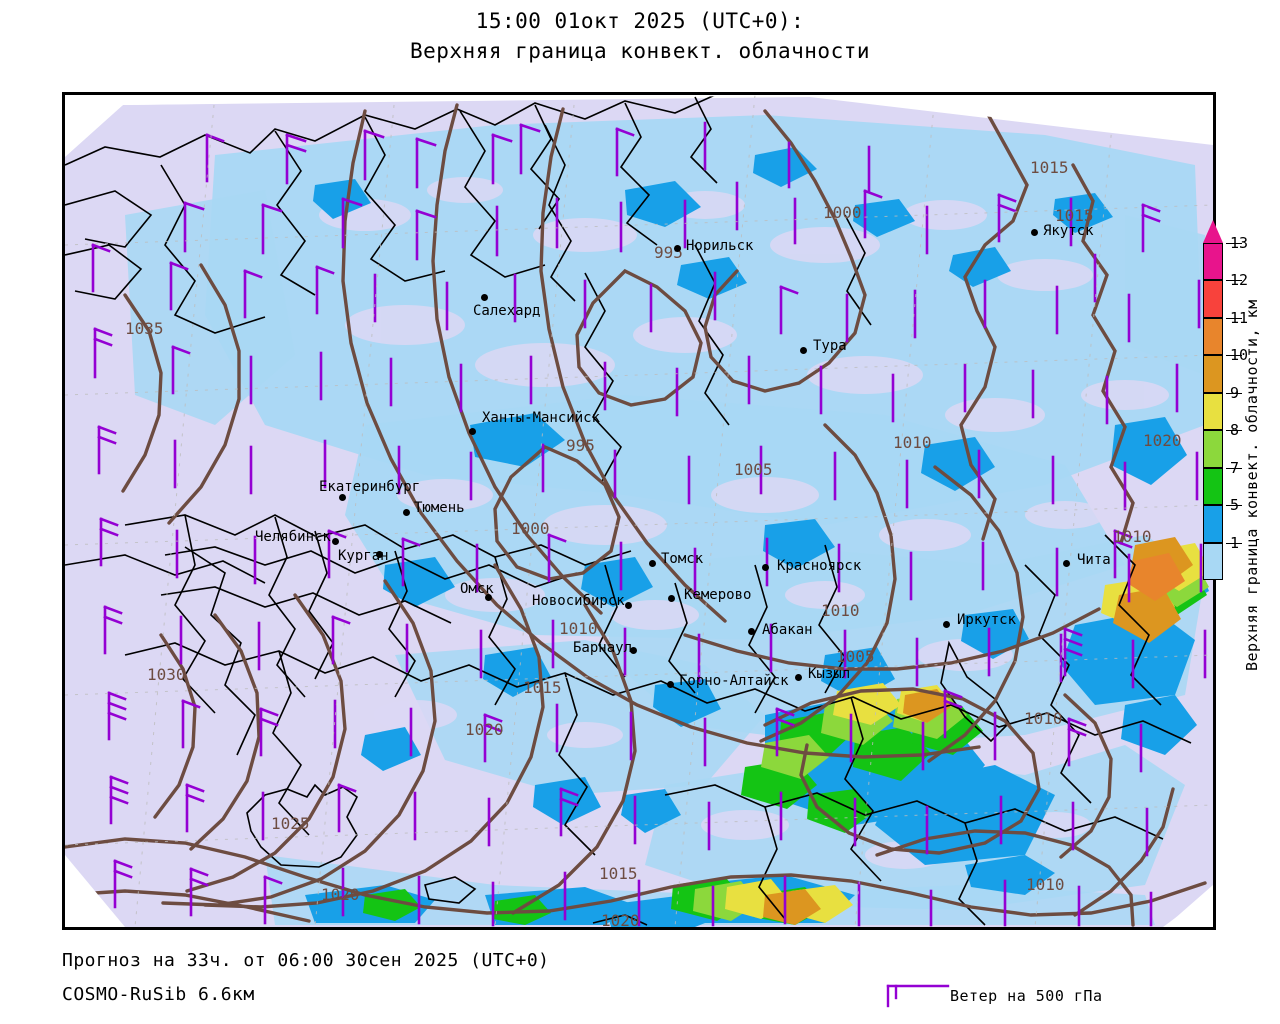 This screenshot has height=1024, width=1280. What do you see at coordinates (541, 418) in the screenshot?
I see `city-label: Ханты-Мансийск` at bounding box center [541, 418].